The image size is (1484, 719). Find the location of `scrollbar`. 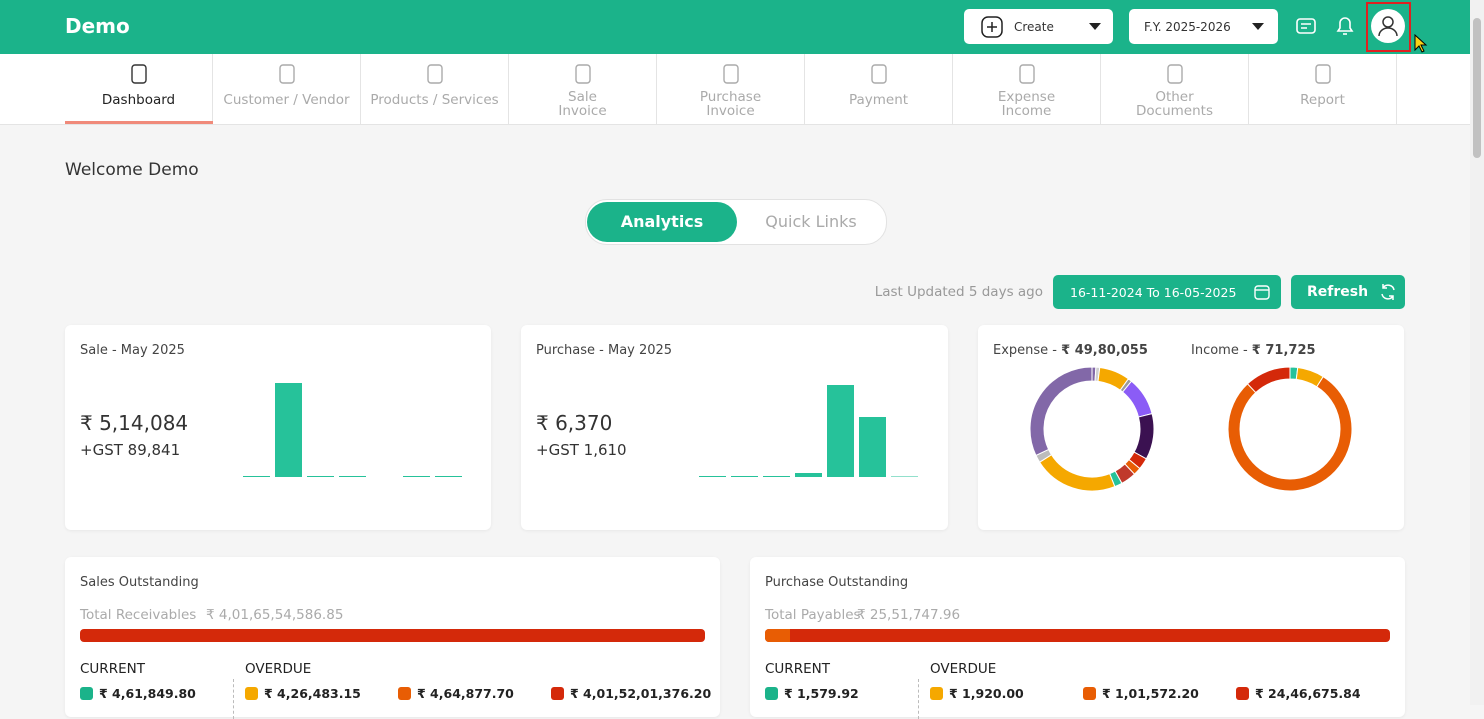

scrollbar is located at coordinates (1477, 352).